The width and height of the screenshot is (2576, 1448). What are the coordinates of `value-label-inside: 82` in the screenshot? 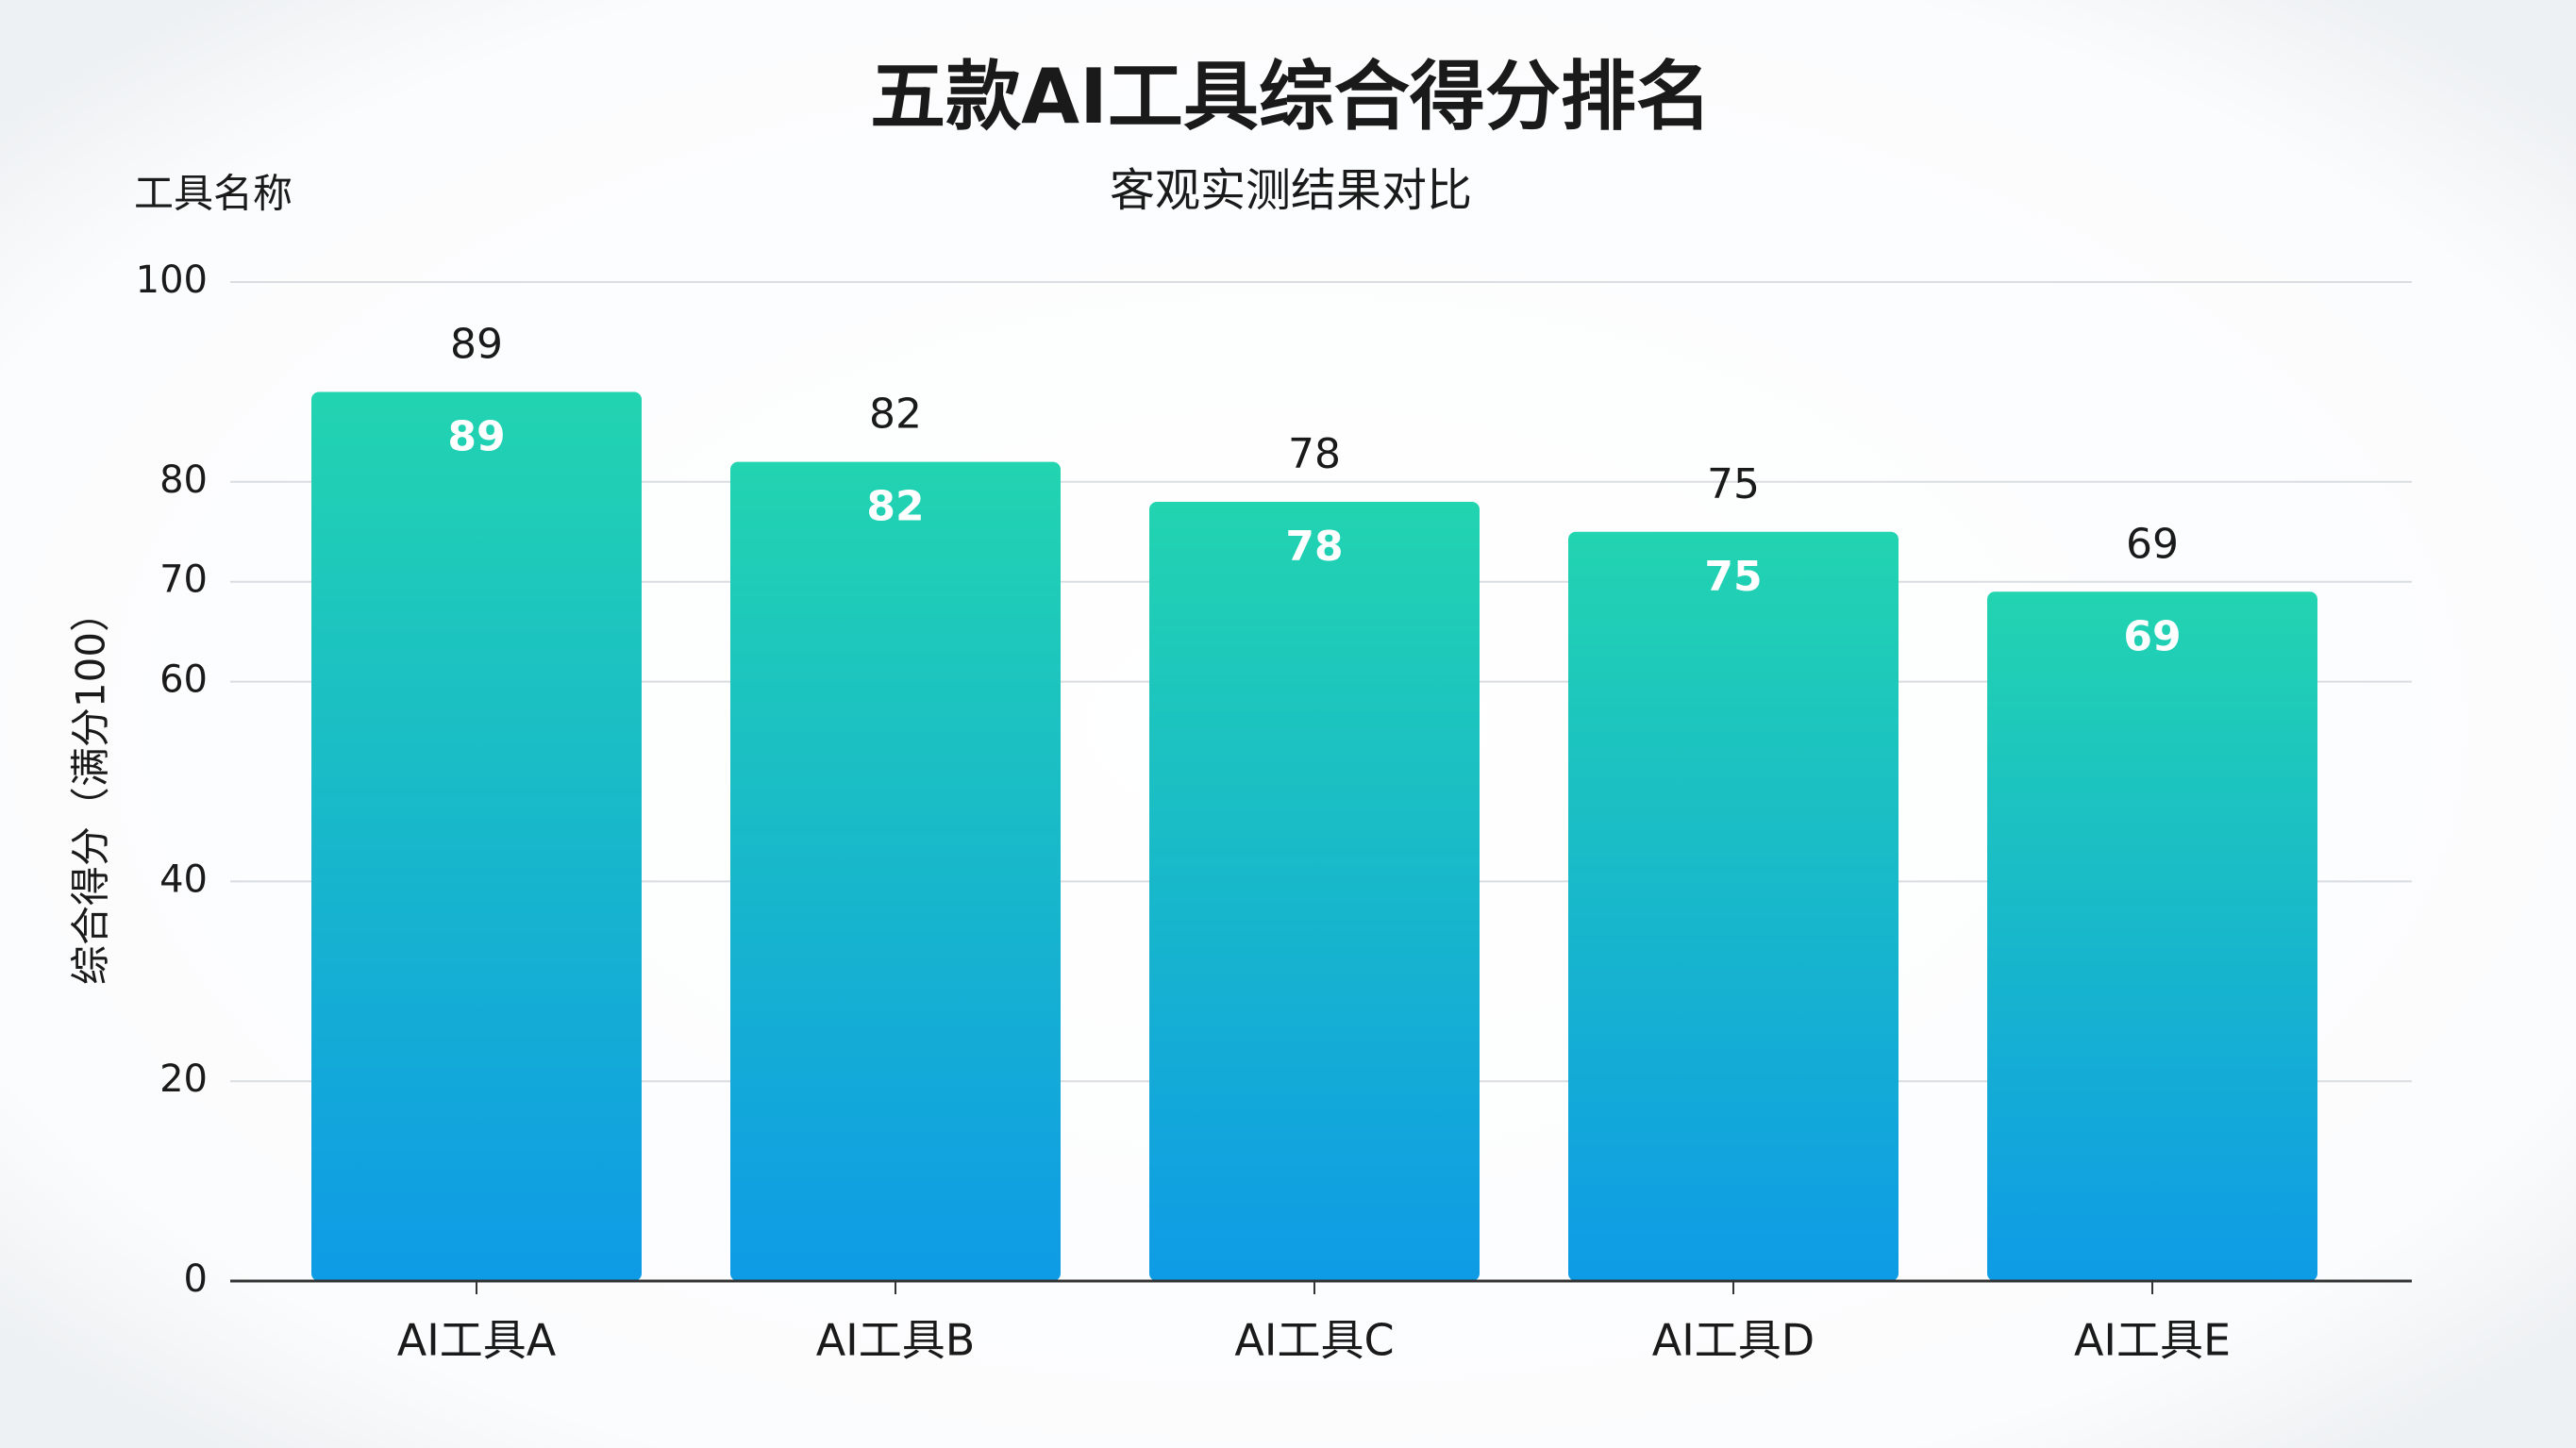 It's located at (895, 507).